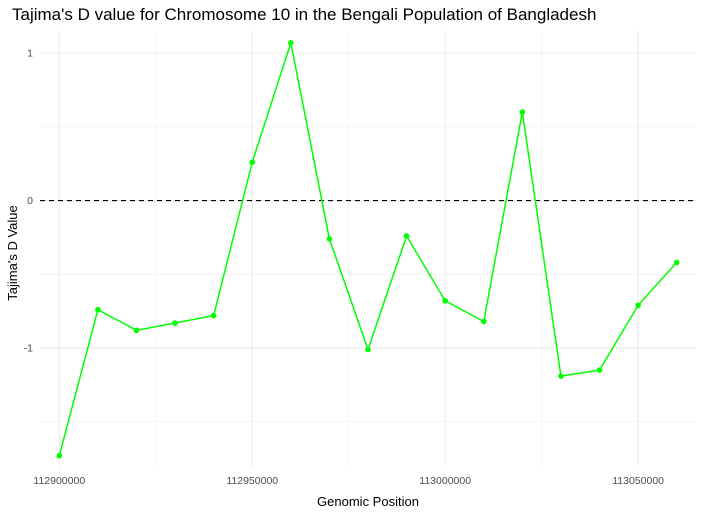  I want to click on x-tick-label: 113050000, so click(638, 481).